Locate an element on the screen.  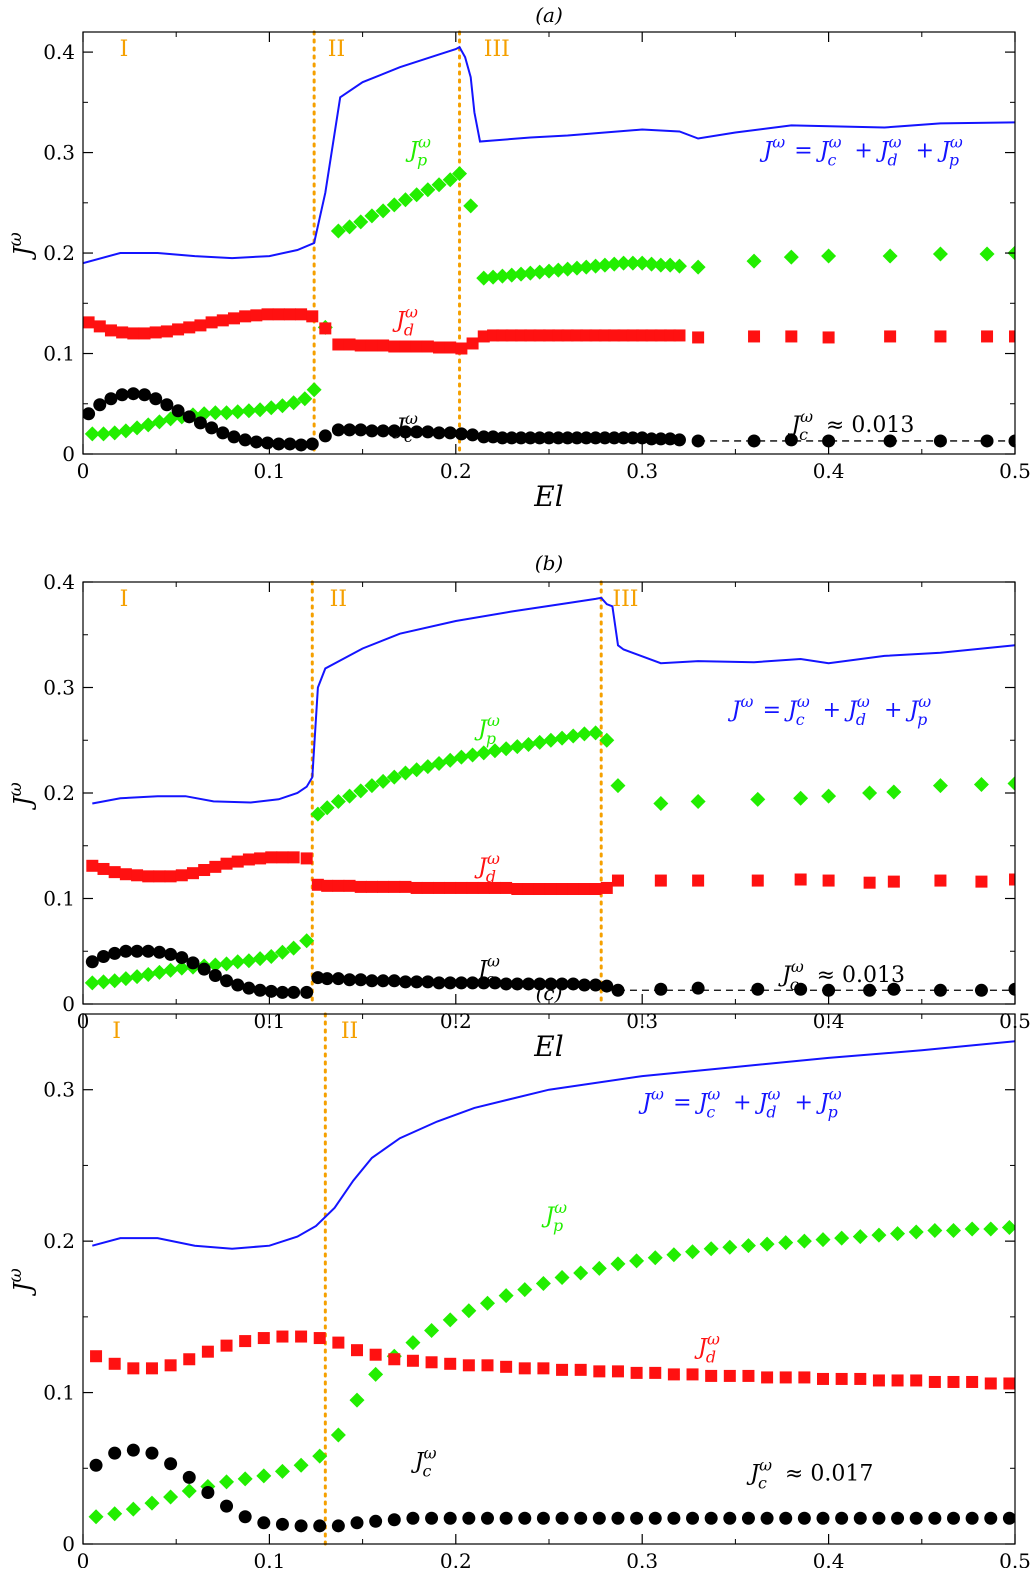
region-label: II is located at coordinates (349, 1031).